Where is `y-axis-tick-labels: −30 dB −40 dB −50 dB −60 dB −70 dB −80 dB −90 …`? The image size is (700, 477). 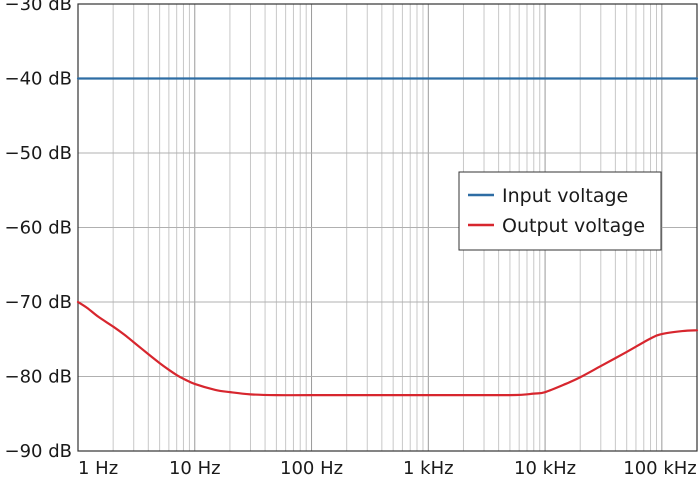 y-axis-tick-labels: −30 dB −40 dB −50 dB −60 dB −70 dB −80 dB −90 … is located at coordinates (38, 231).